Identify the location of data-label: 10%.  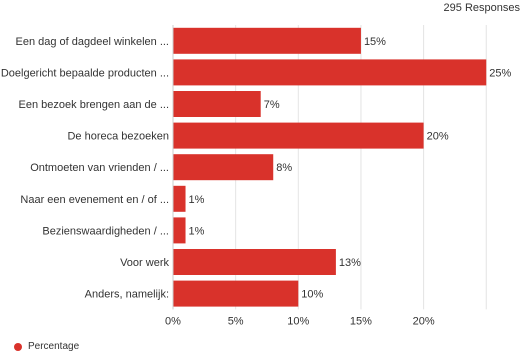
(312, 295).